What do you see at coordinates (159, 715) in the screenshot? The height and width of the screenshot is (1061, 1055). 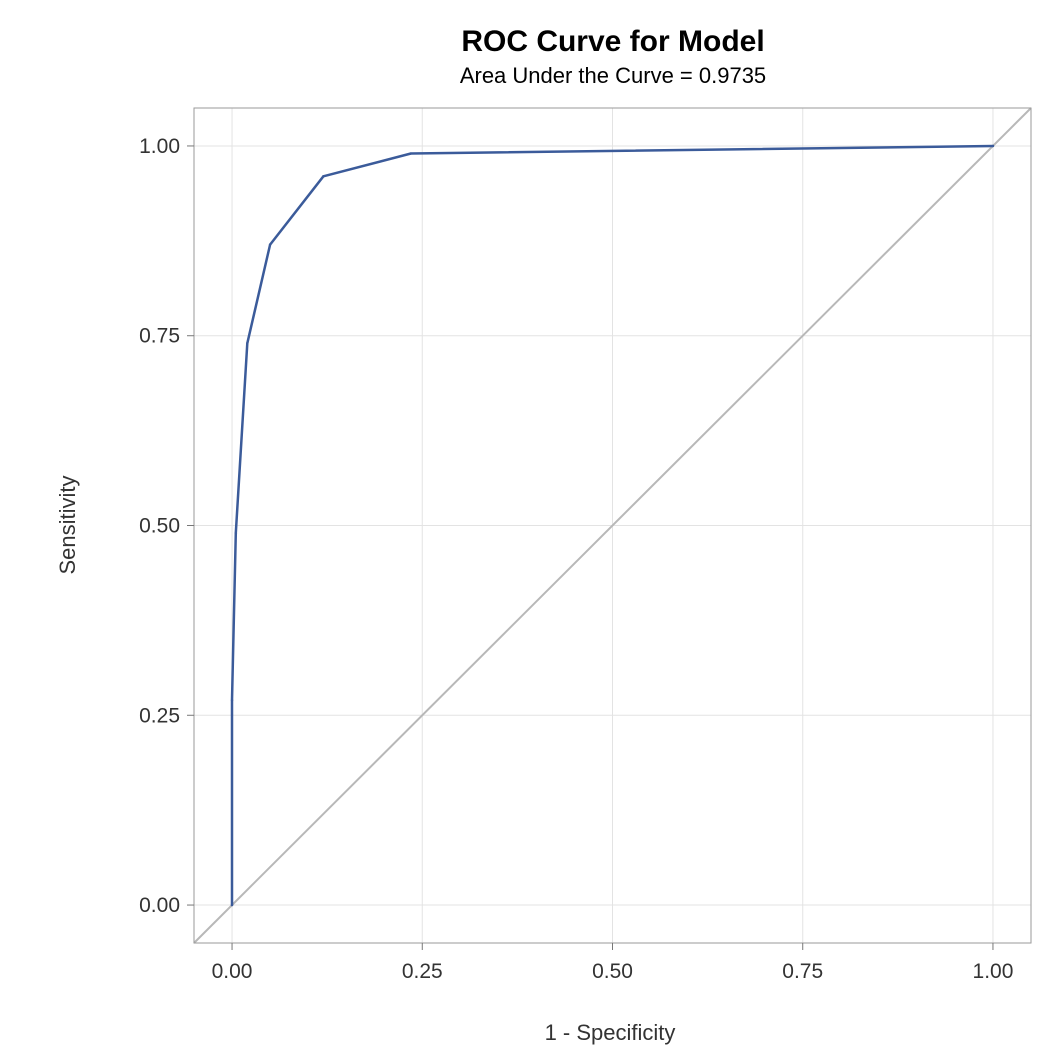 I see `y-tick-label: 0.25` at bounding box center [159, 715].